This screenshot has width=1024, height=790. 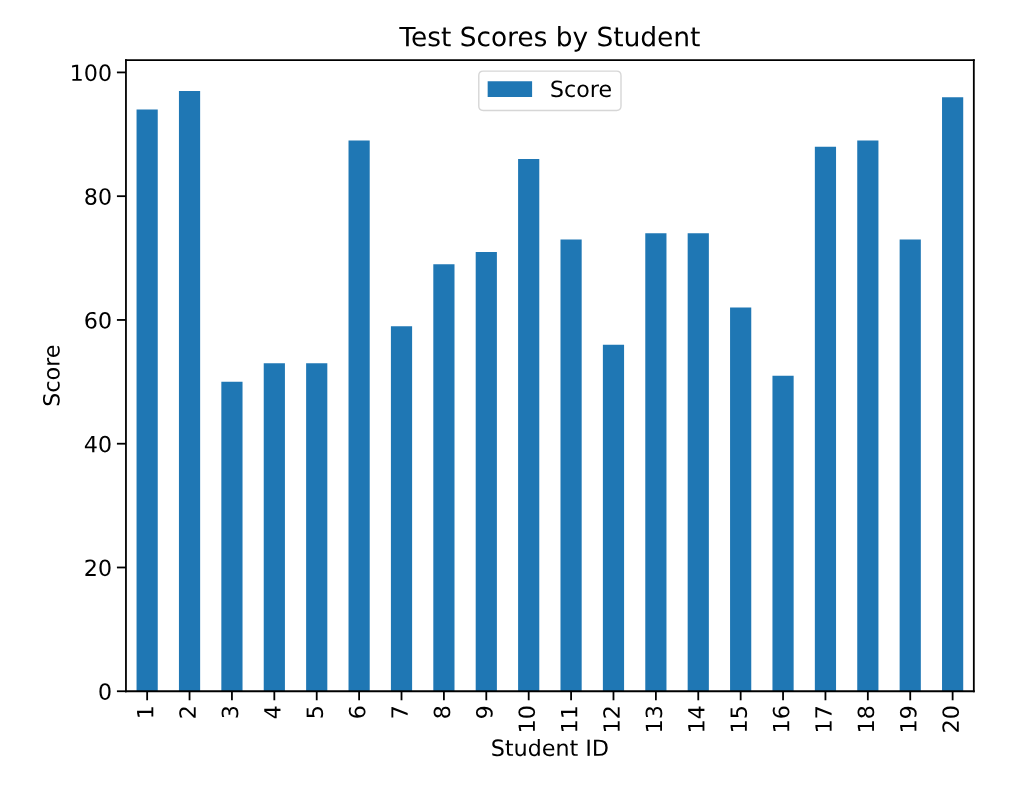 I want to click on y-tick-label: 20, so click(x=98, y=568).